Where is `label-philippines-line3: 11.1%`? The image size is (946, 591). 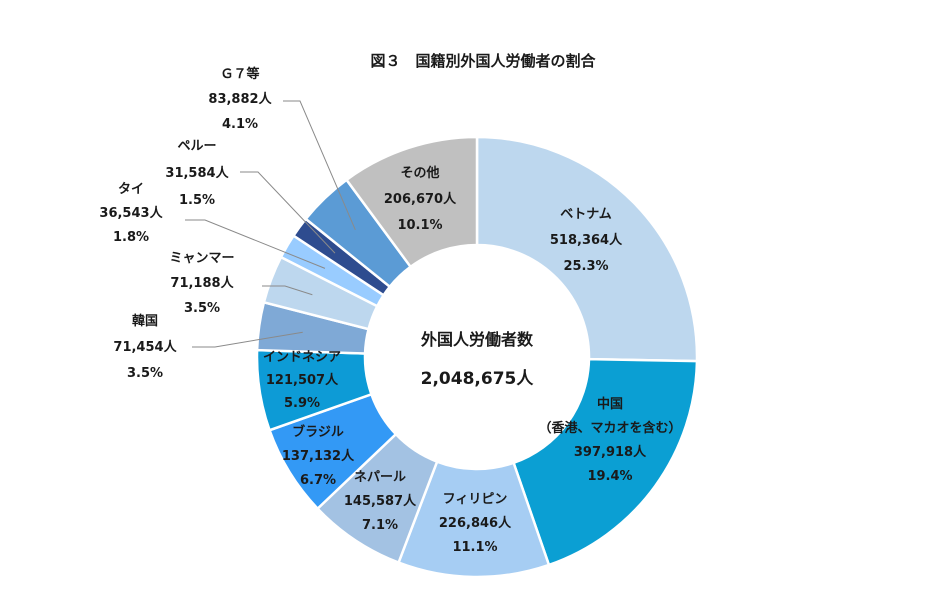 label-philippines-line3: 11.1% is located at coordinates (474, 547).